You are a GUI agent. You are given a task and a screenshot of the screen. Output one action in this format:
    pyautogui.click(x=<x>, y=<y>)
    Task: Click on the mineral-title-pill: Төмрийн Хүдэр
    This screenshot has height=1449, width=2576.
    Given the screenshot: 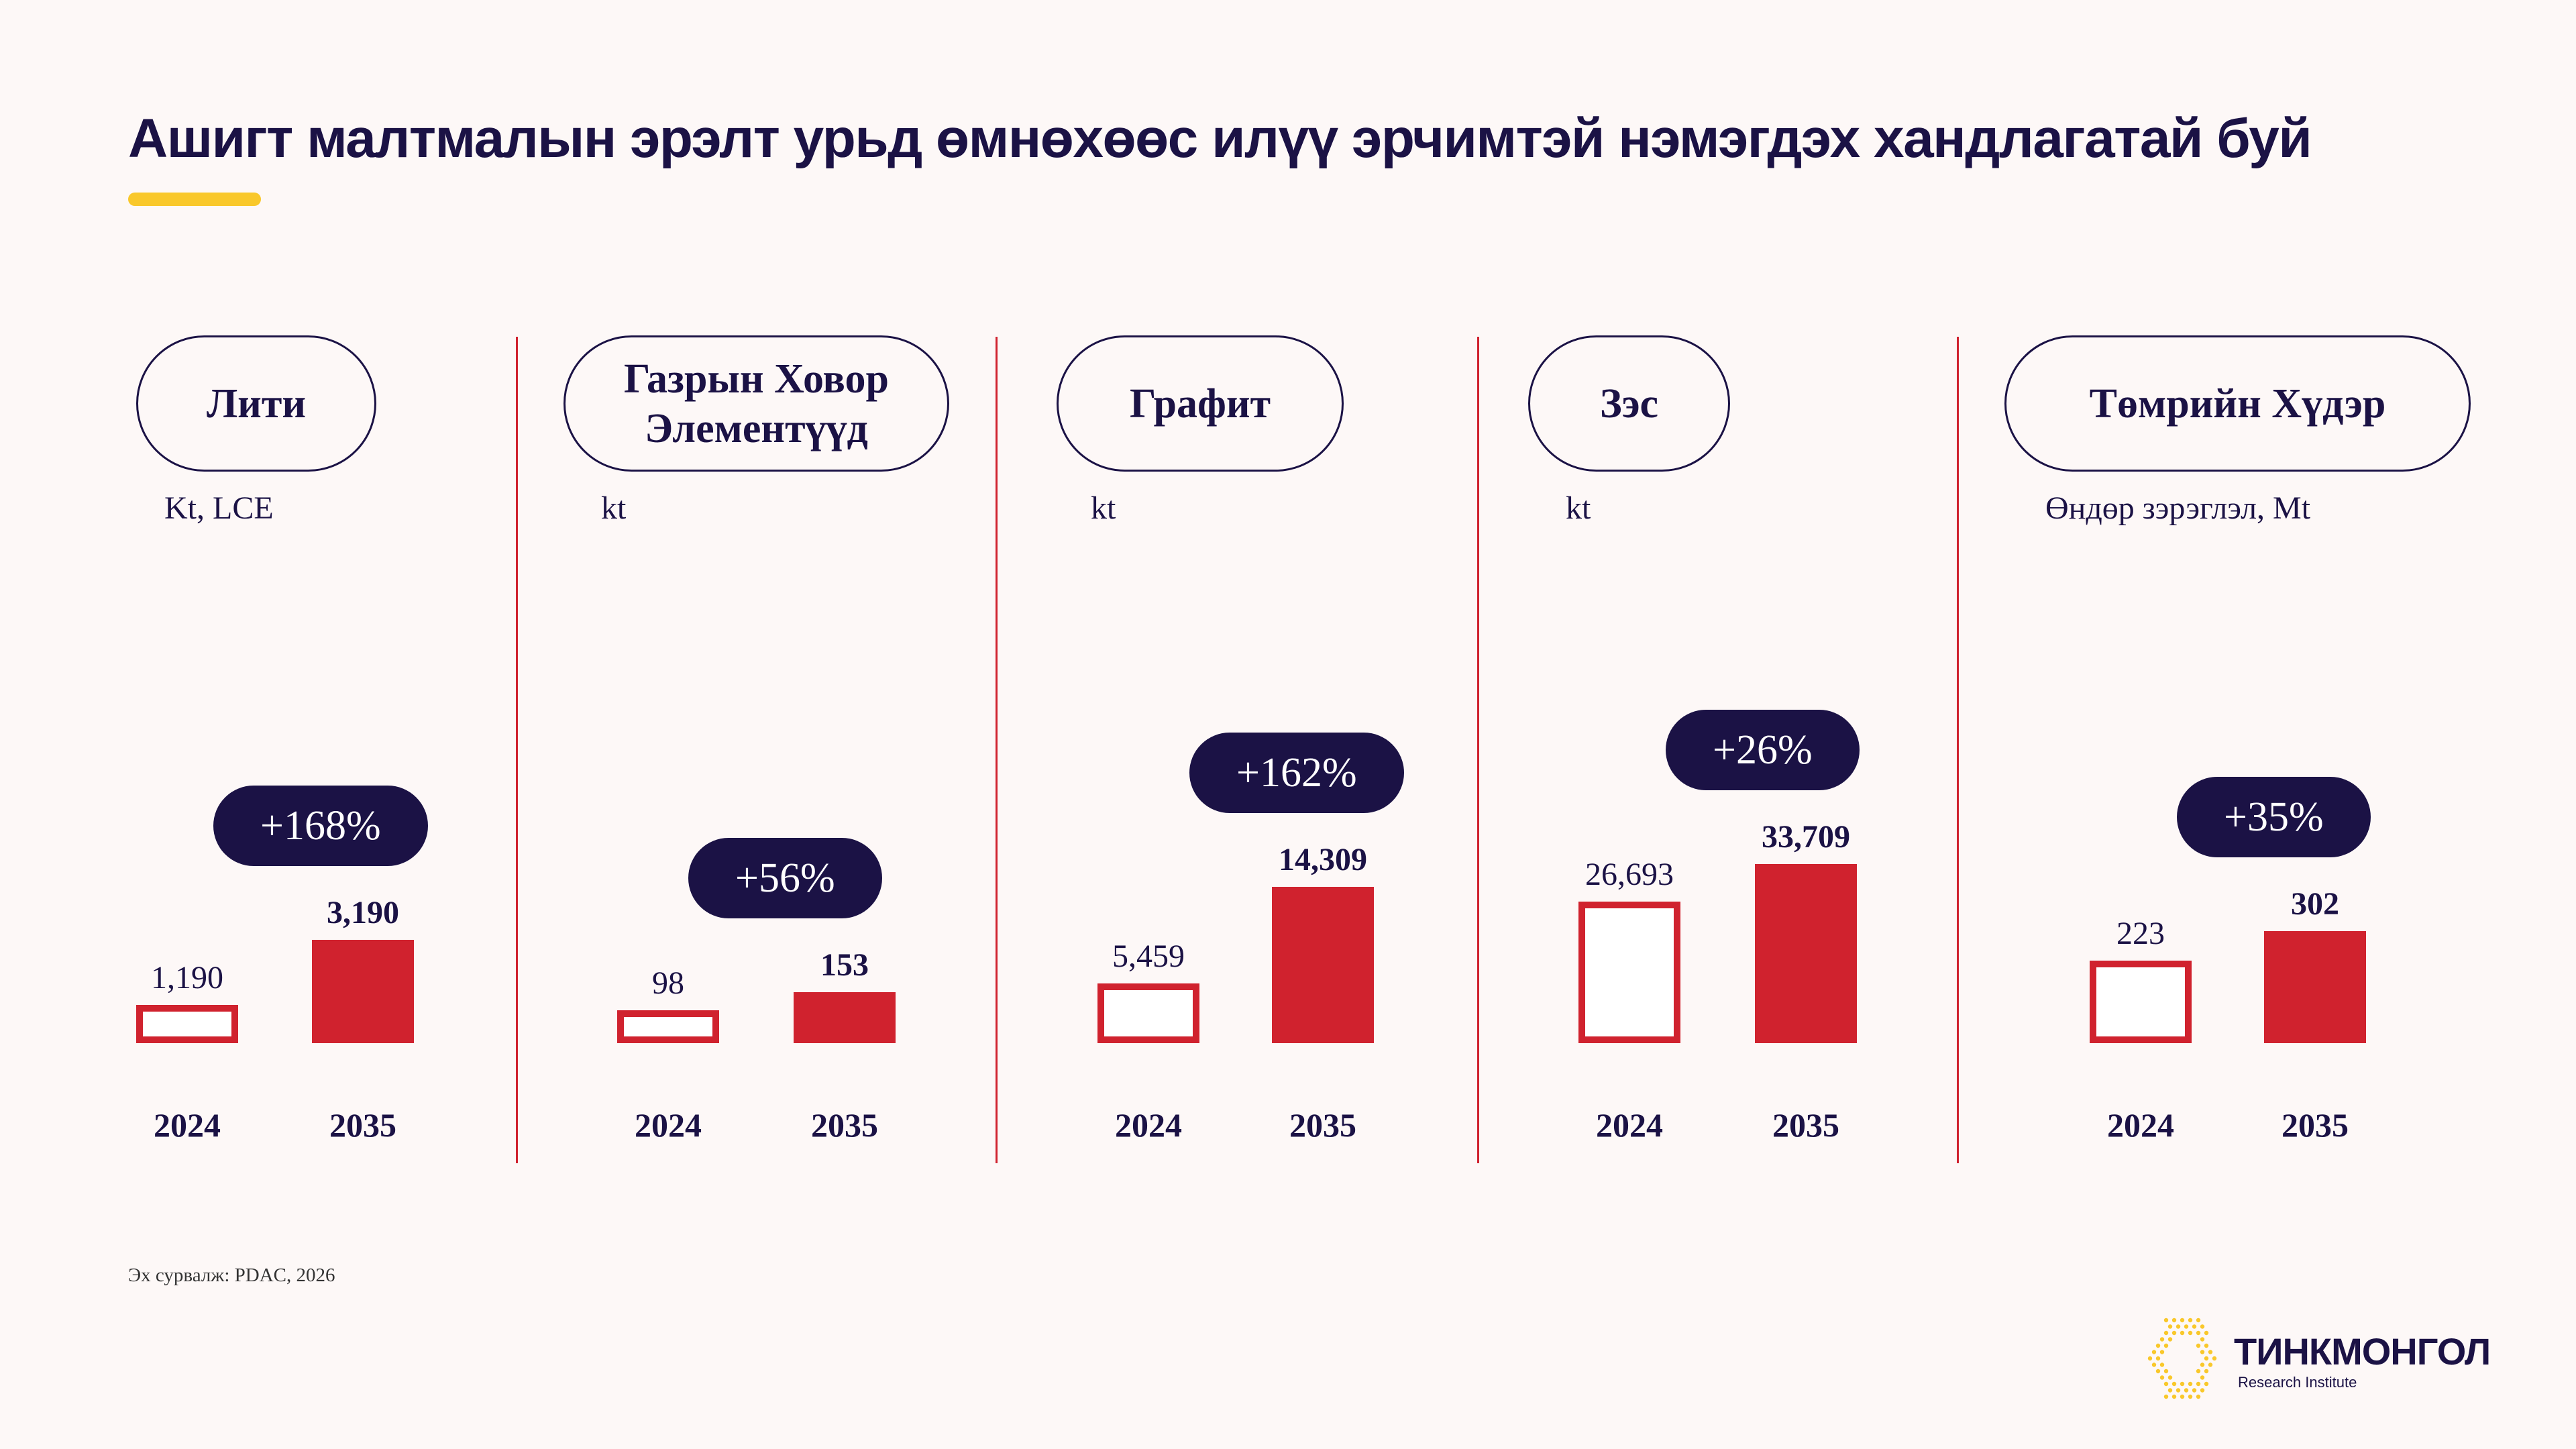 What is the action you would take?
    pyautogui.click(x=2237, y=403)
    